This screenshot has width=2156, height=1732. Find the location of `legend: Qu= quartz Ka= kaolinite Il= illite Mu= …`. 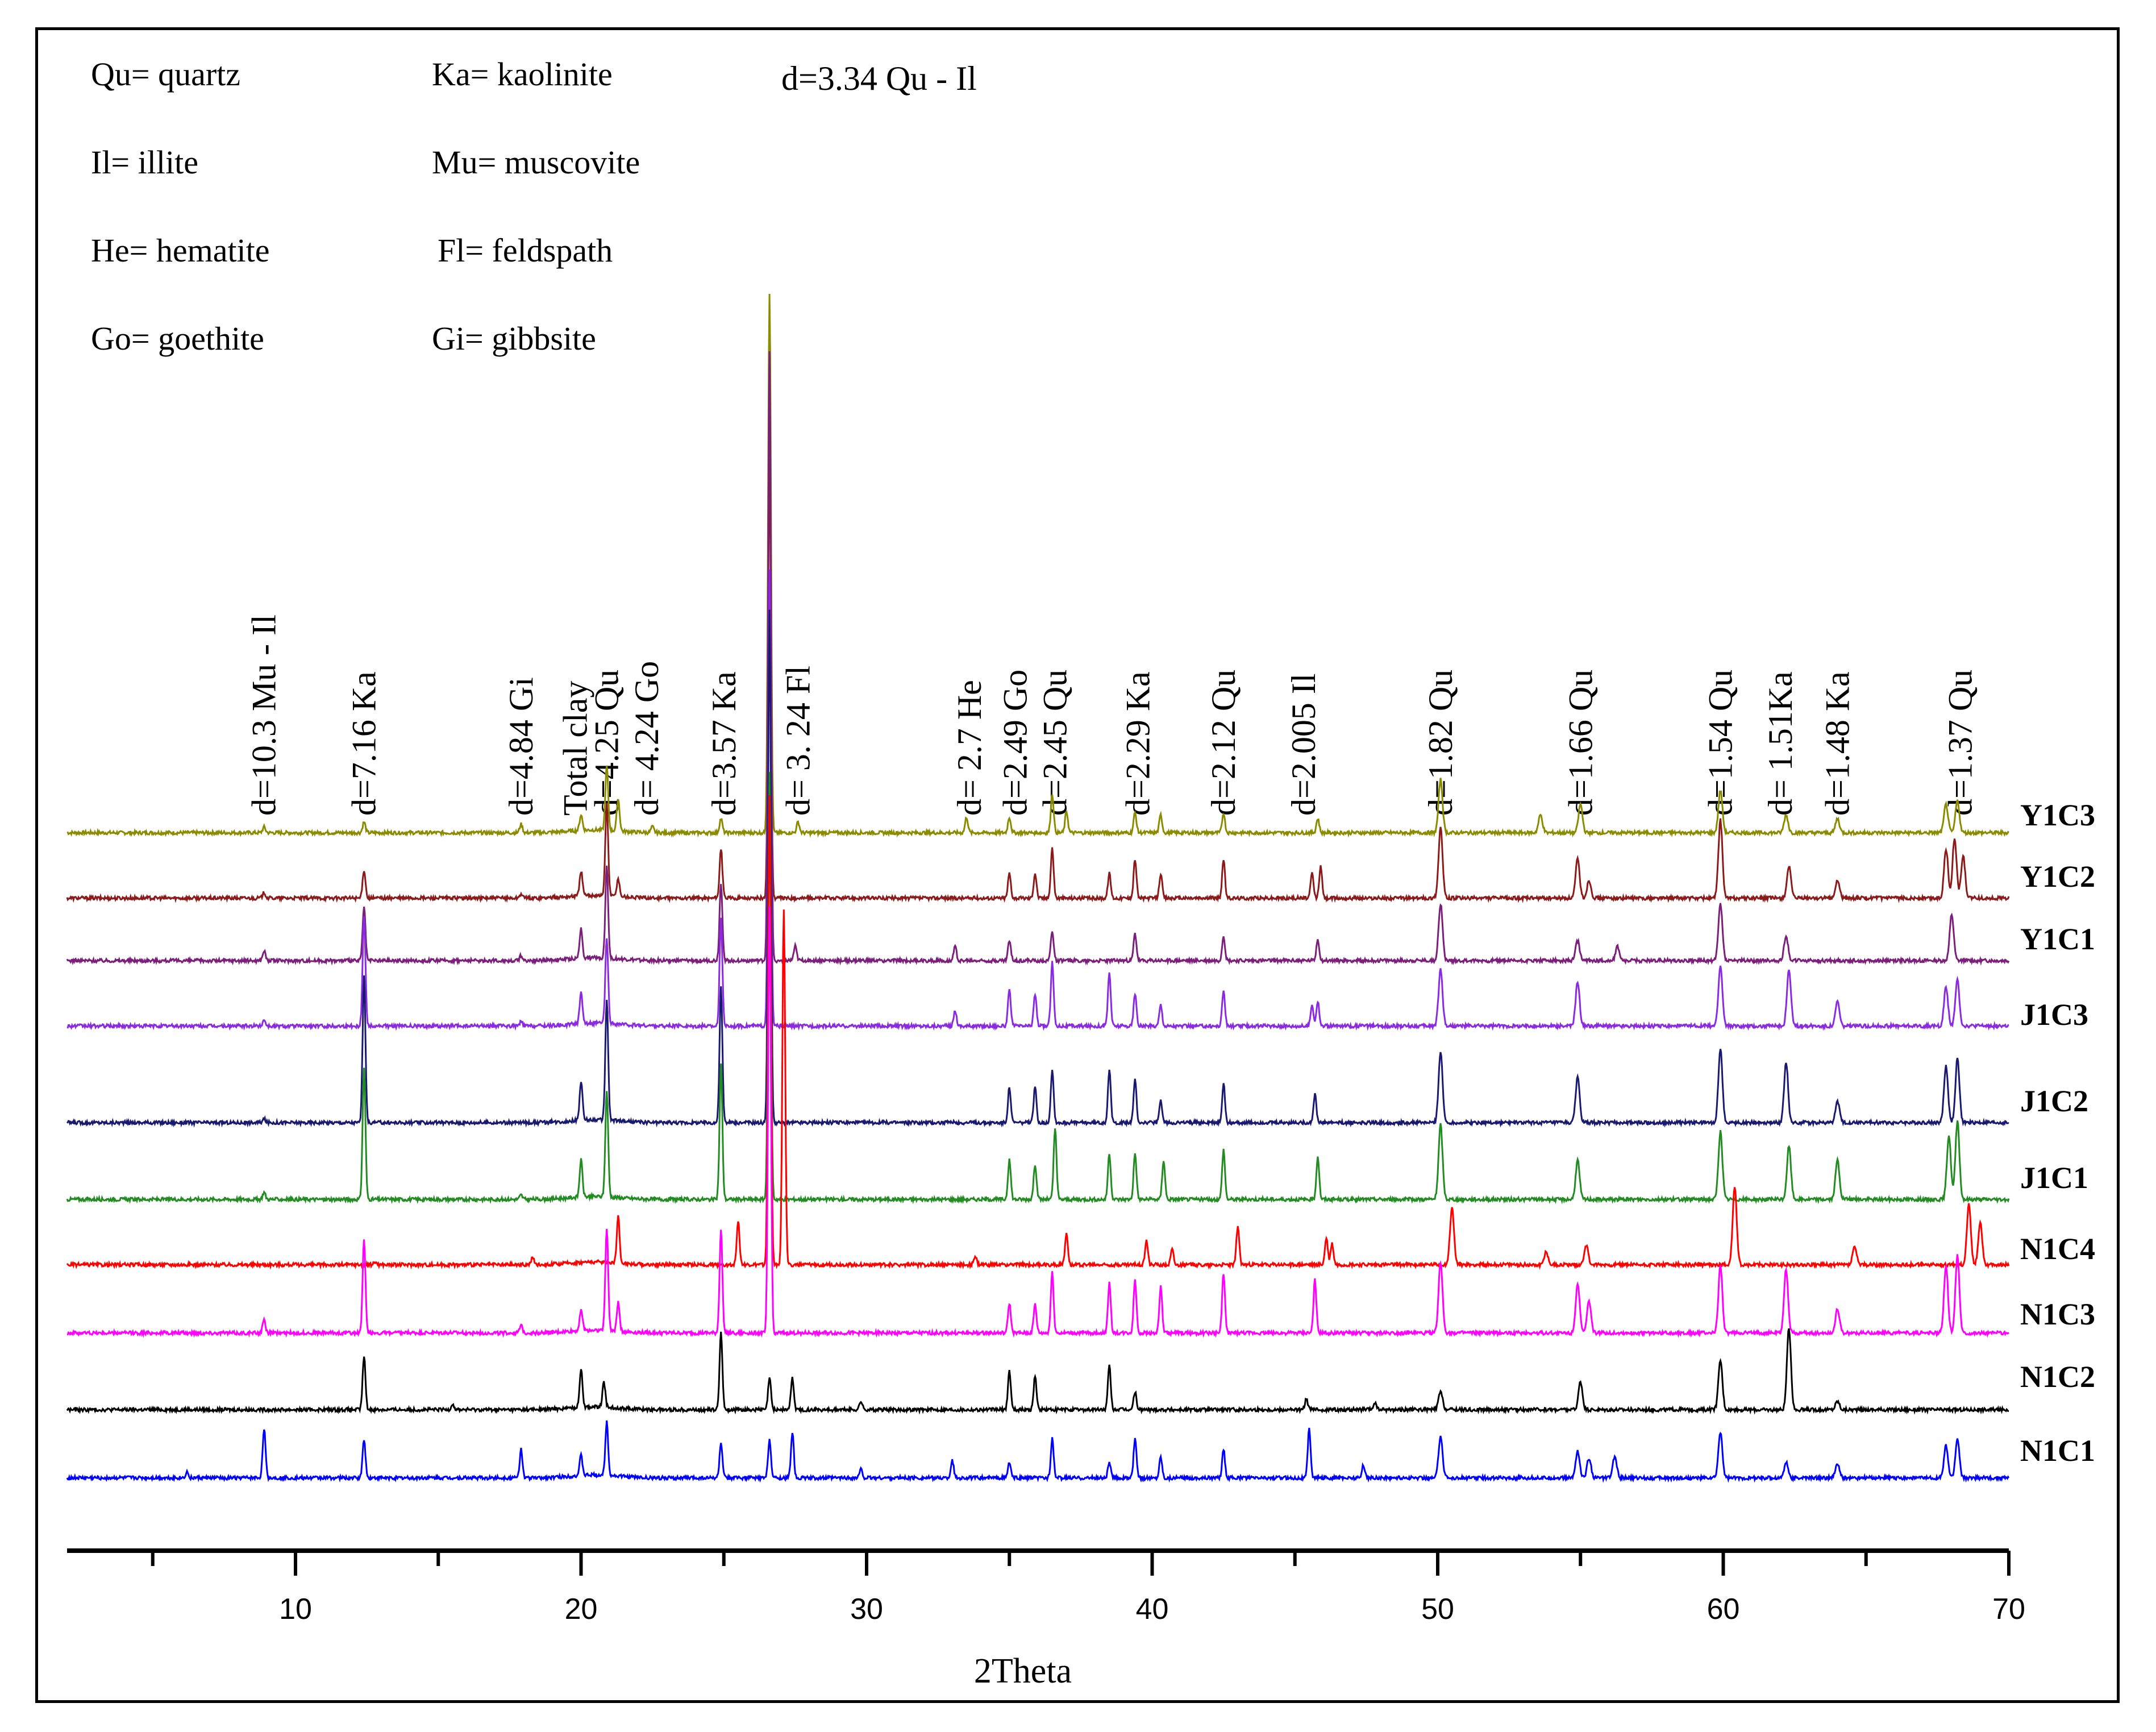

legend: Qu= quartz Ka= kaolinite Il= illite Mu= … is located at coordinates (365, 206).